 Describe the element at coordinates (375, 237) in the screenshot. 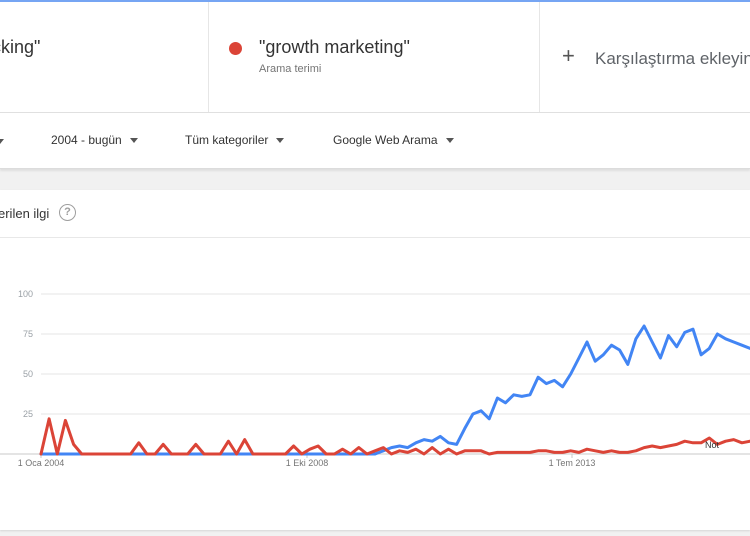

I see `card-divider` at that location.